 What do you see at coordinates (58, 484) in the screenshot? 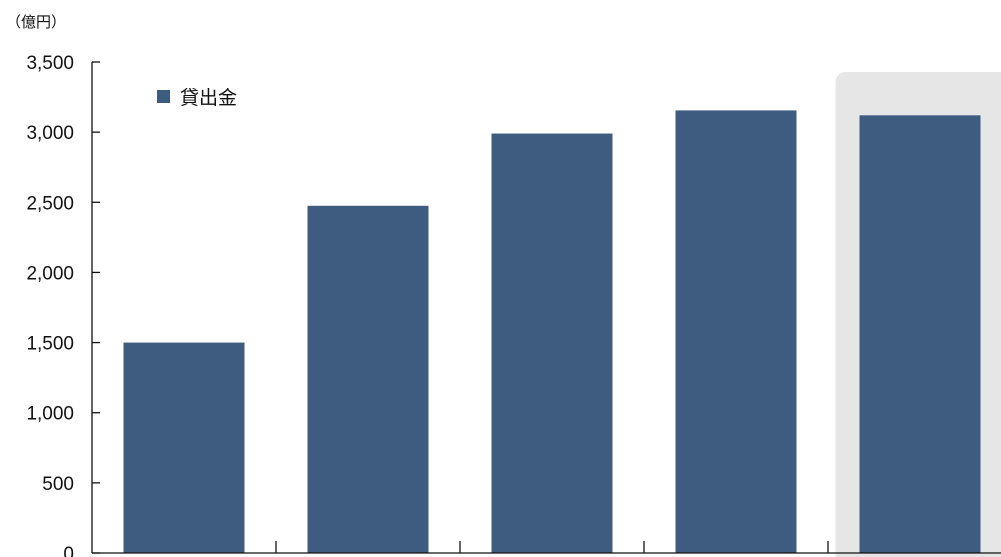
I see `y-tick-label: 500` at bounding box center [58, 484].